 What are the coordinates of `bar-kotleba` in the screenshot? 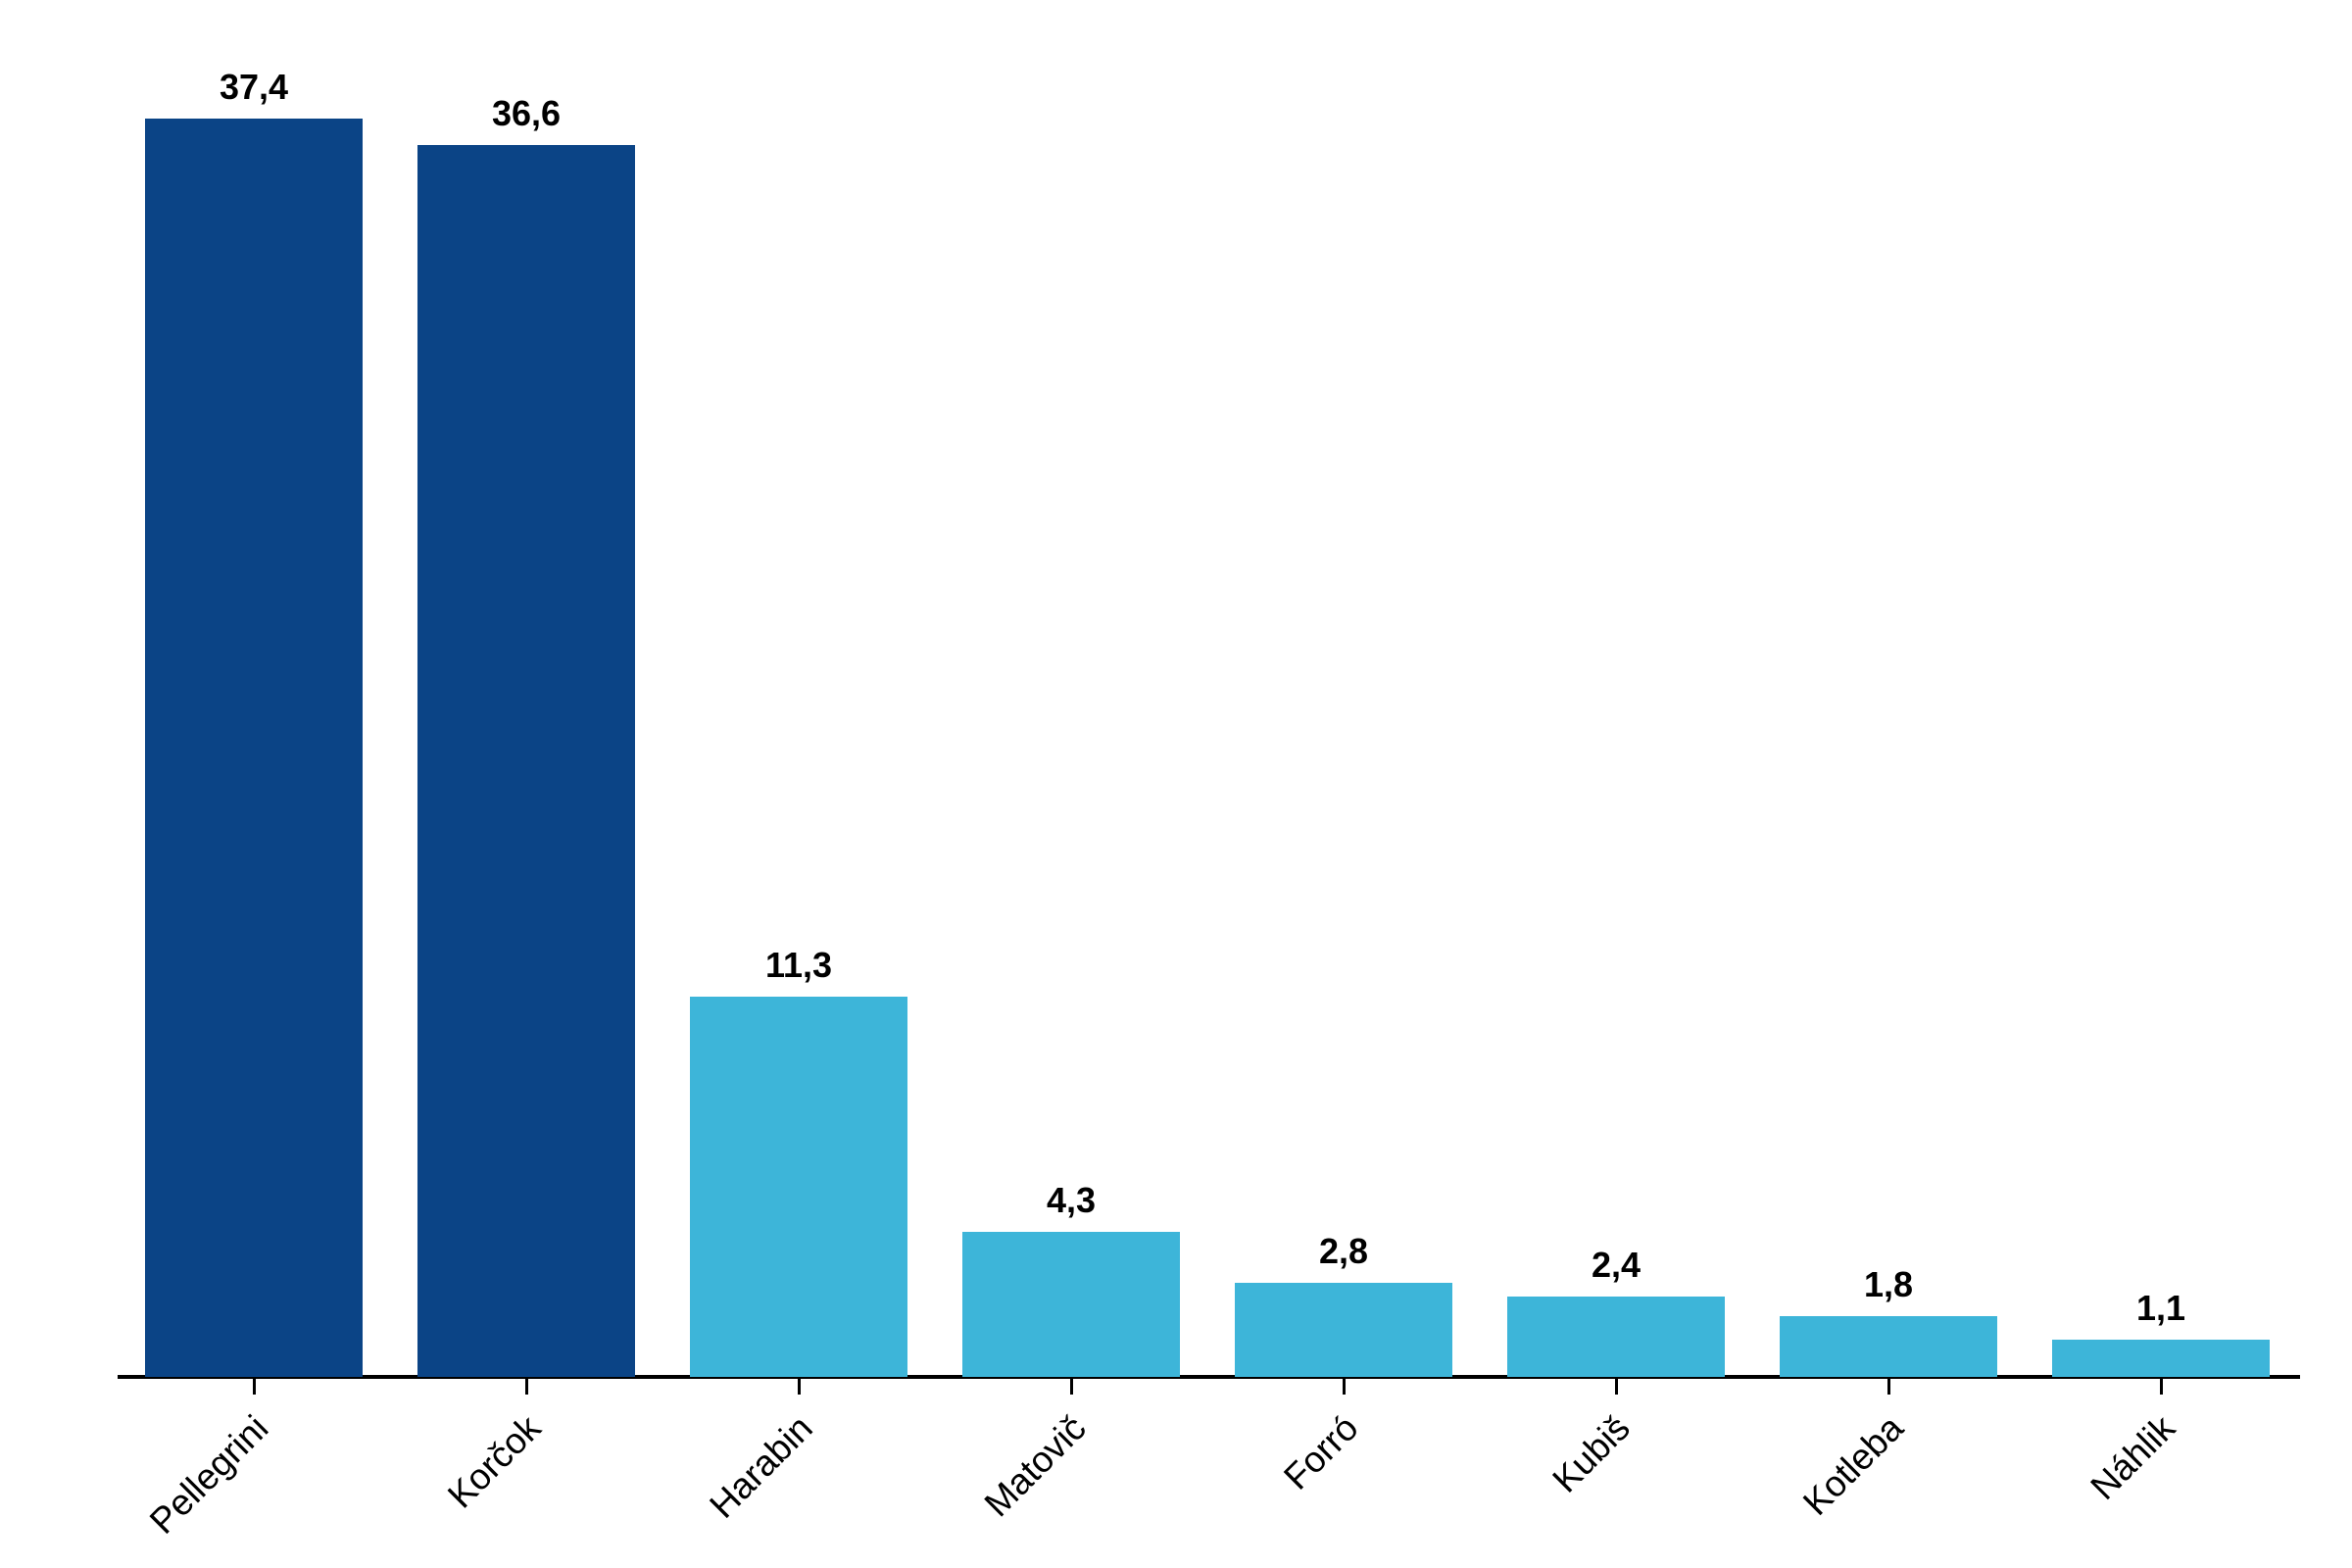 It's located at (1888, 1346).